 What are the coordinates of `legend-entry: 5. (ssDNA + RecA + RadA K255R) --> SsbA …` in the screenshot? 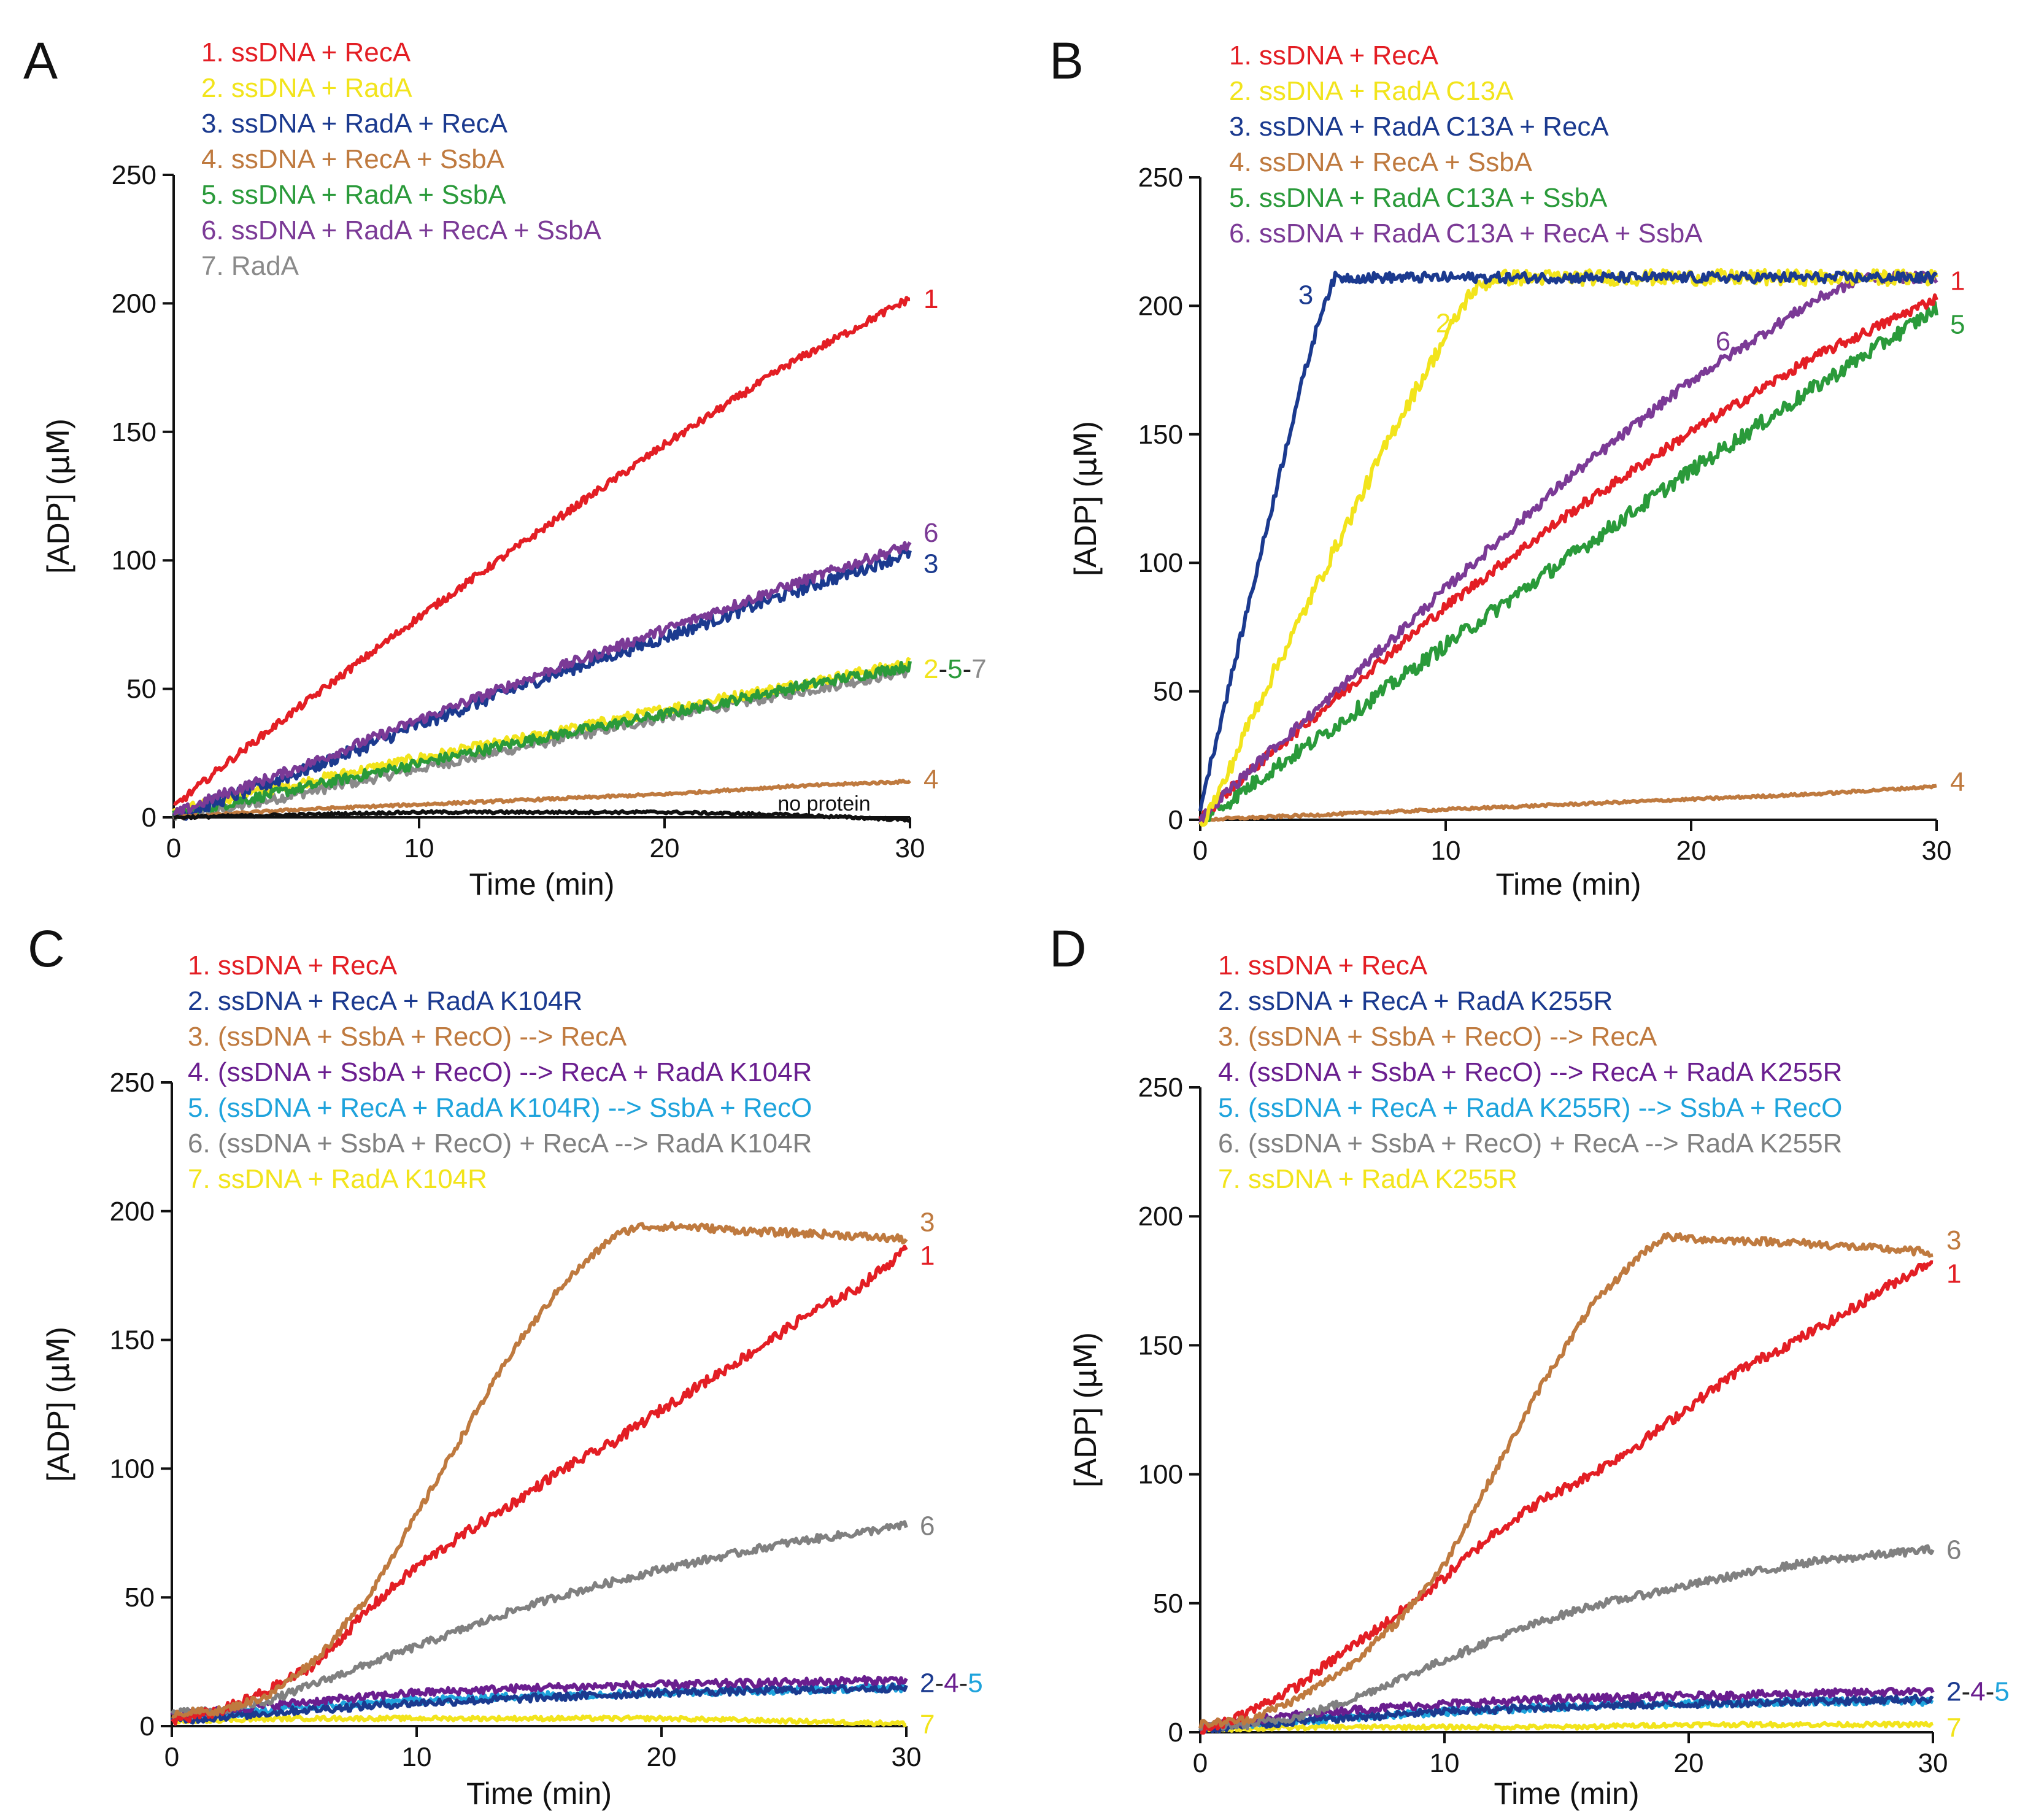 It's located at (1530, 1108).